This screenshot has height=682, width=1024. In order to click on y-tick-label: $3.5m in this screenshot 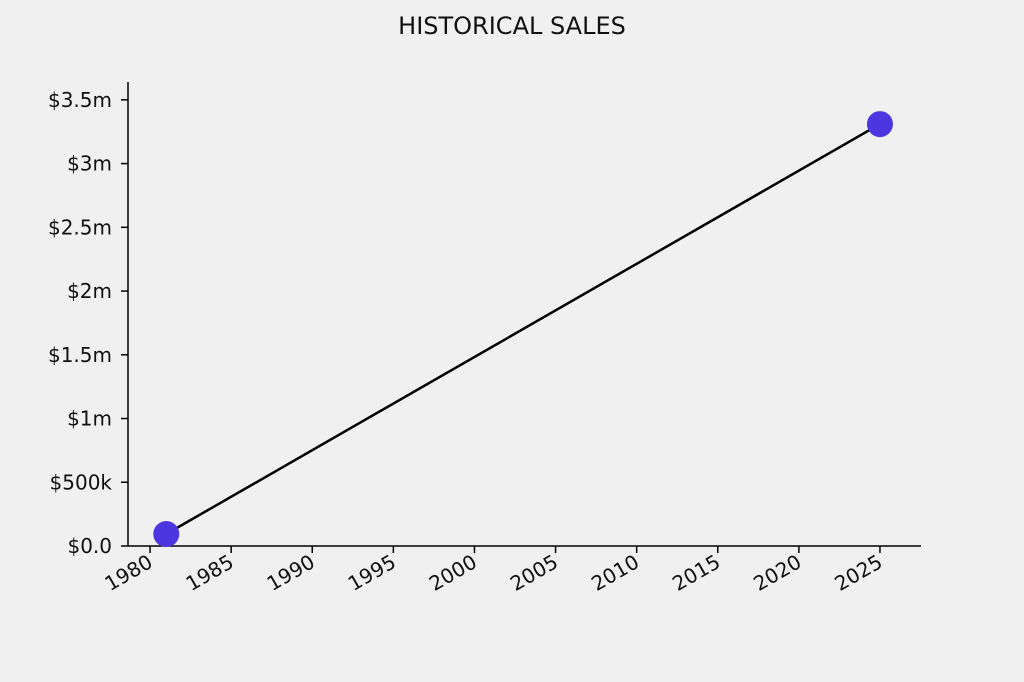, I will do `click(80, 100)`.